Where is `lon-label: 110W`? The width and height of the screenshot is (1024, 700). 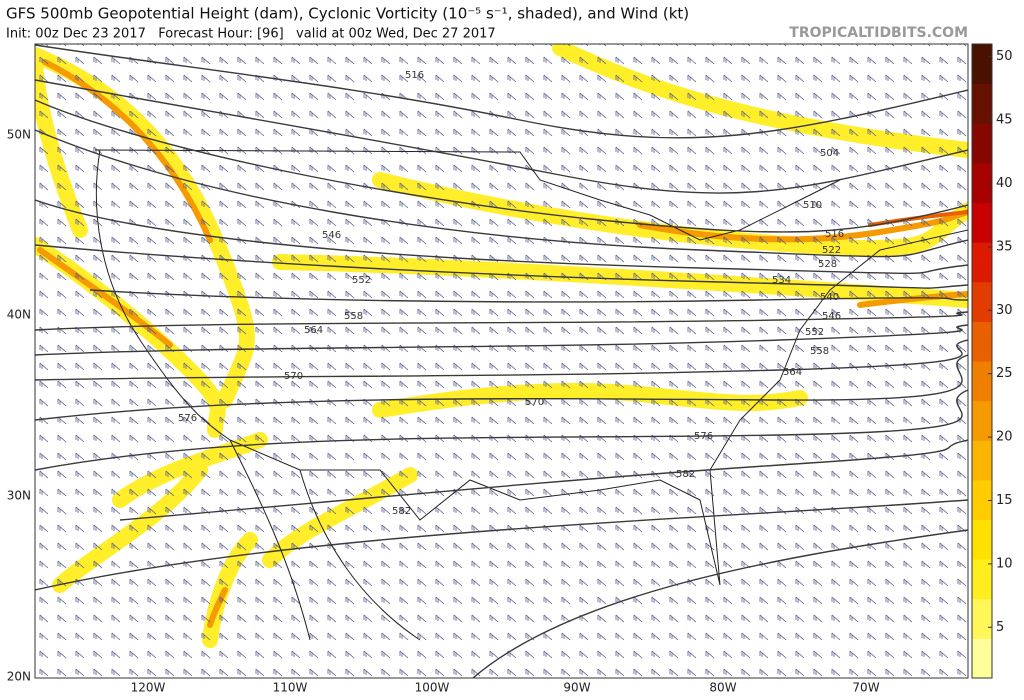
lon-label: 110W is located at coordinates (290, 688).